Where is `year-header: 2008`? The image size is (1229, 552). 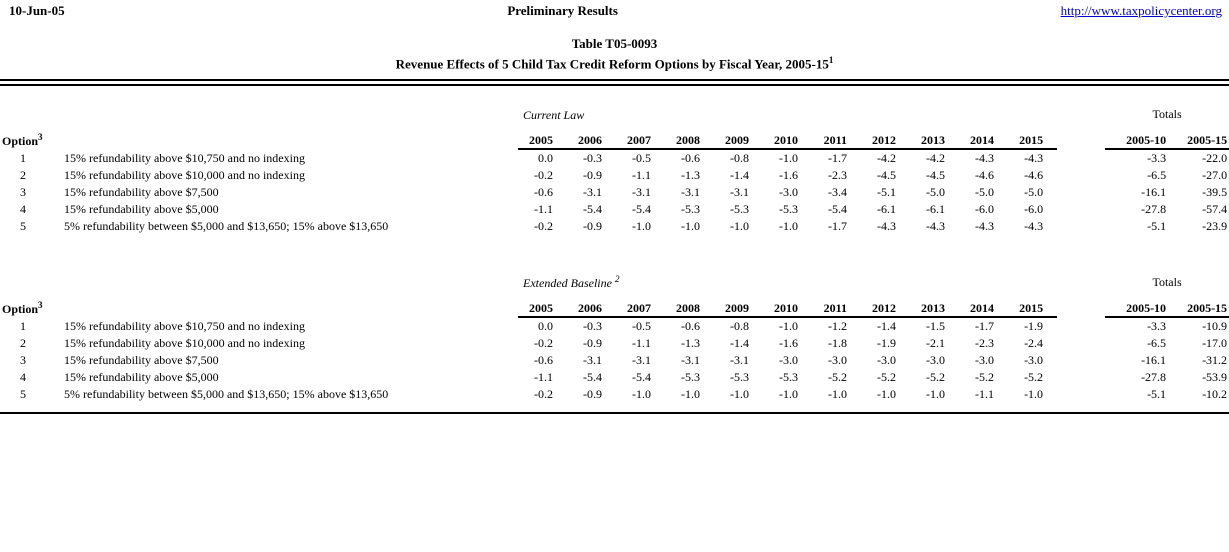 year-header: 2008 is located at coordinates (689, 307).